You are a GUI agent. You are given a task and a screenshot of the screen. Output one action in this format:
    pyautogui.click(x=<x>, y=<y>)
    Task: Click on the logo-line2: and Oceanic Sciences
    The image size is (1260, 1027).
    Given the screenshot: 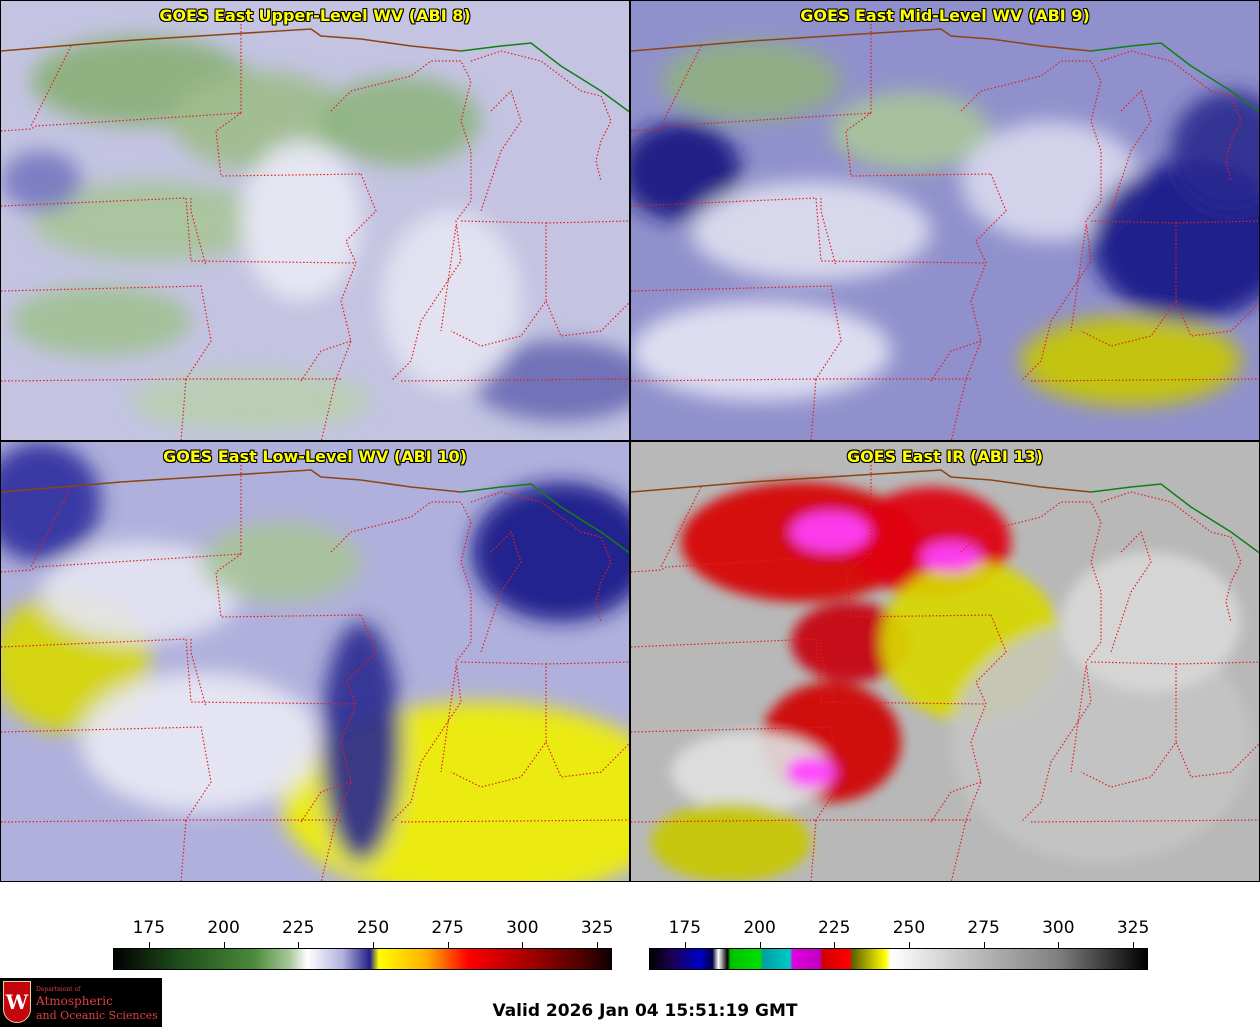 What is the action you would take?
    pyautogui.click(x=97, y=1015)
    